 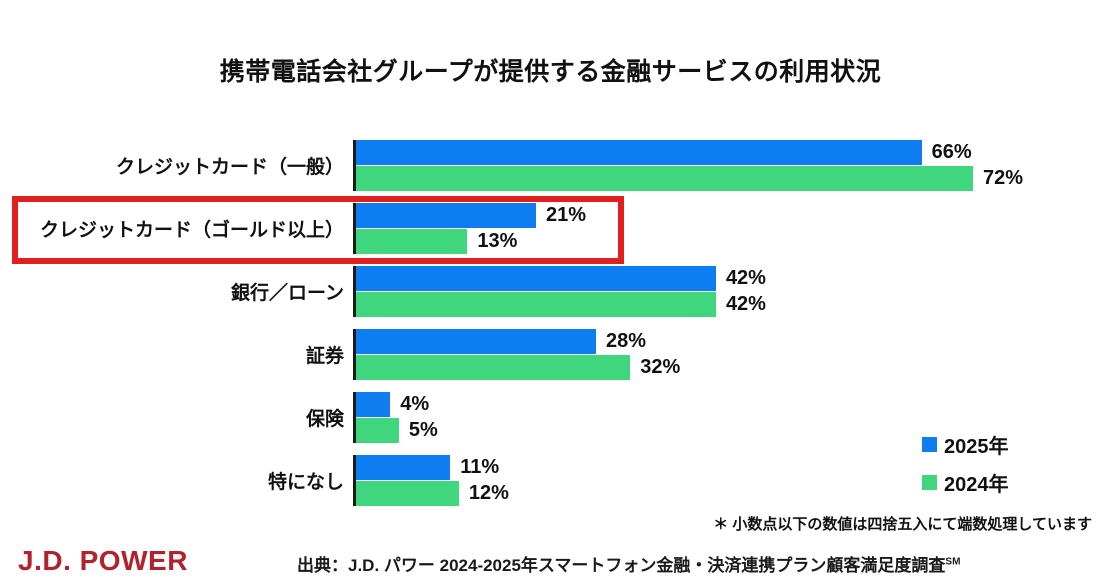 What do you see at coordinates (1003, 178) in the screenshot?
I see `bar-value: 72%` at bounding box center [1003, 178].